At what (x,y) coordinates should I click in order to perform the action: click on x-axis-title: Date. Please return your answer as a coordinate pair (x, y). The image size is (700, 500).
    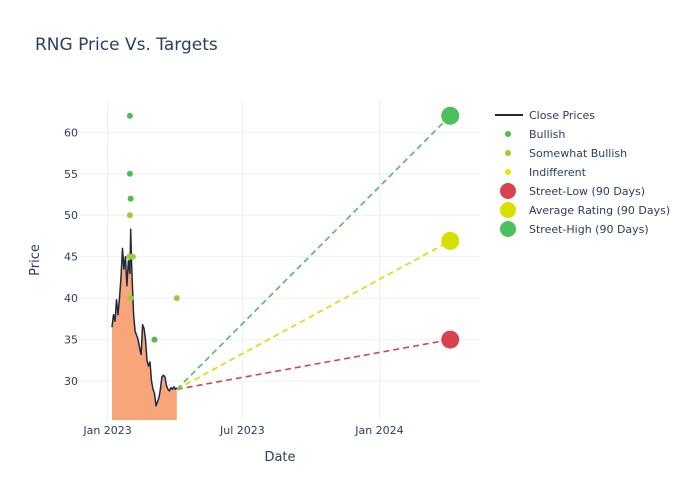
    Looking at the image, I should click on (279, 457).